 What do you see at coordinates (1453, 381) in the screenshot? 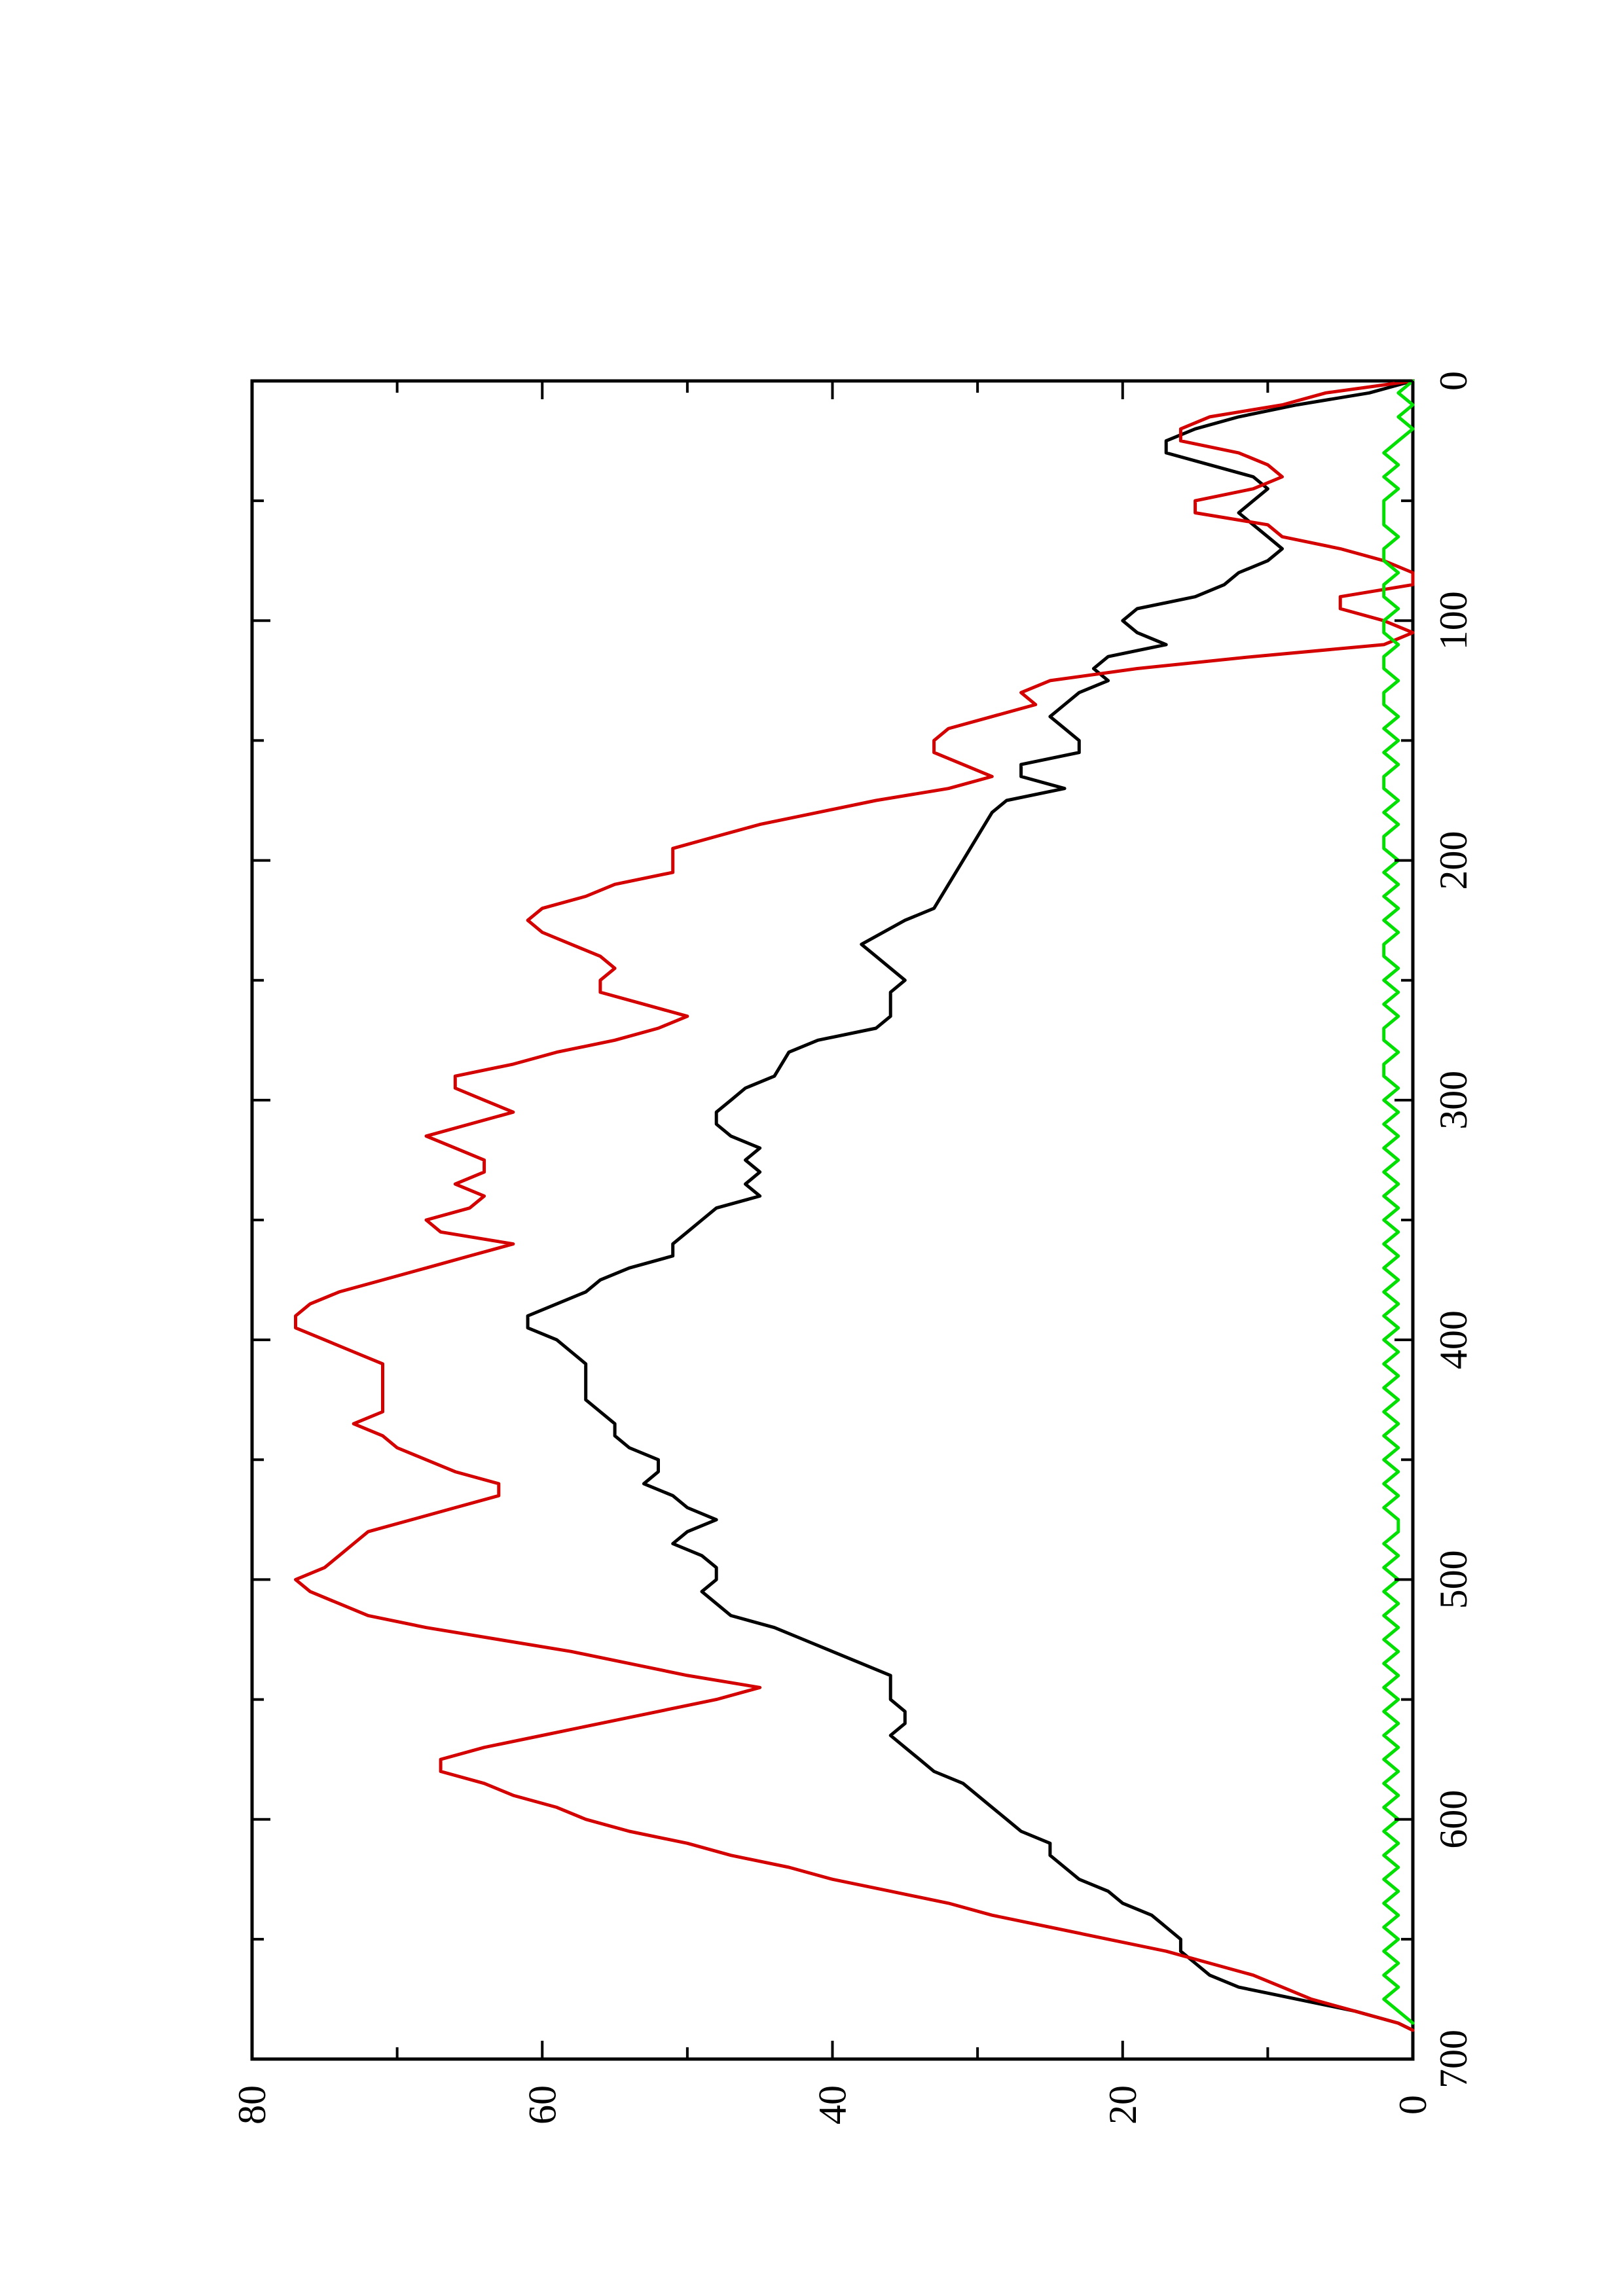
I see `x-tick-label: 0` at bounding box center [1453, 381].